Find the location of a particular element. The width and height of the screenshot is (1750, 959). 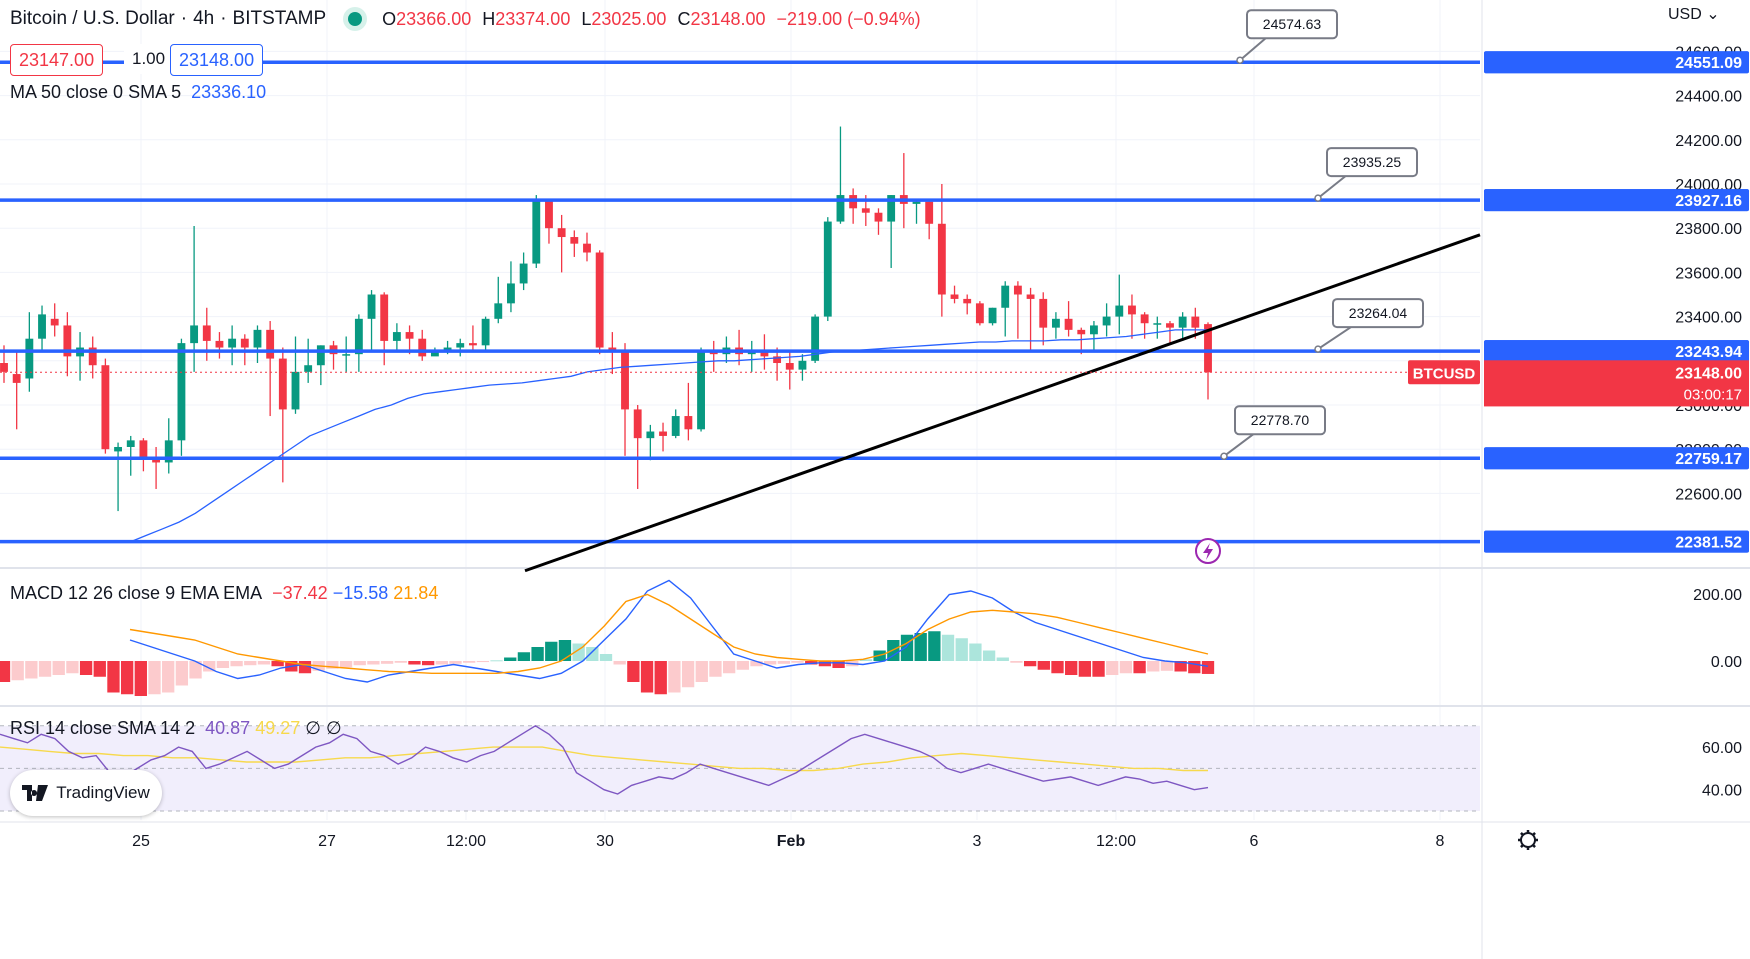

x-axis-tick: 25 is located at coordinates (141, 841).